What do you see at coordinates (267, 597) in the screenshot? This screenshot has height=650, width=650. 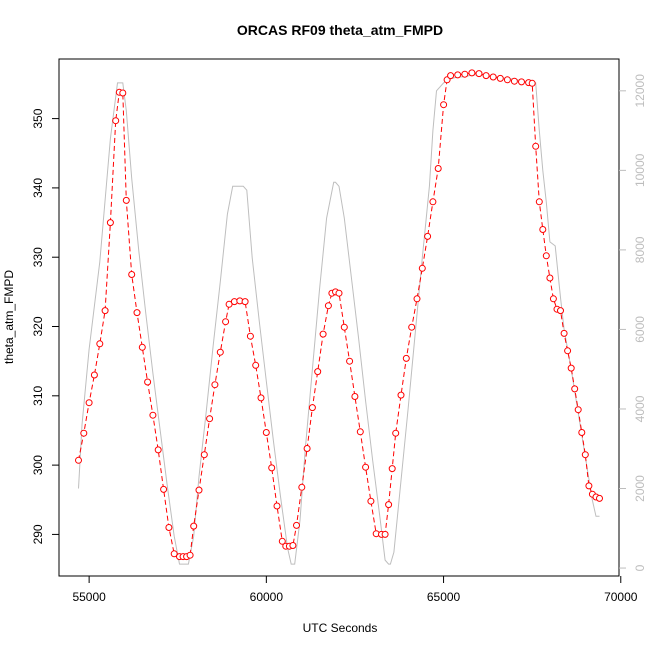 I see `x-tick-label: 60000` at bounding box center [267, 597].